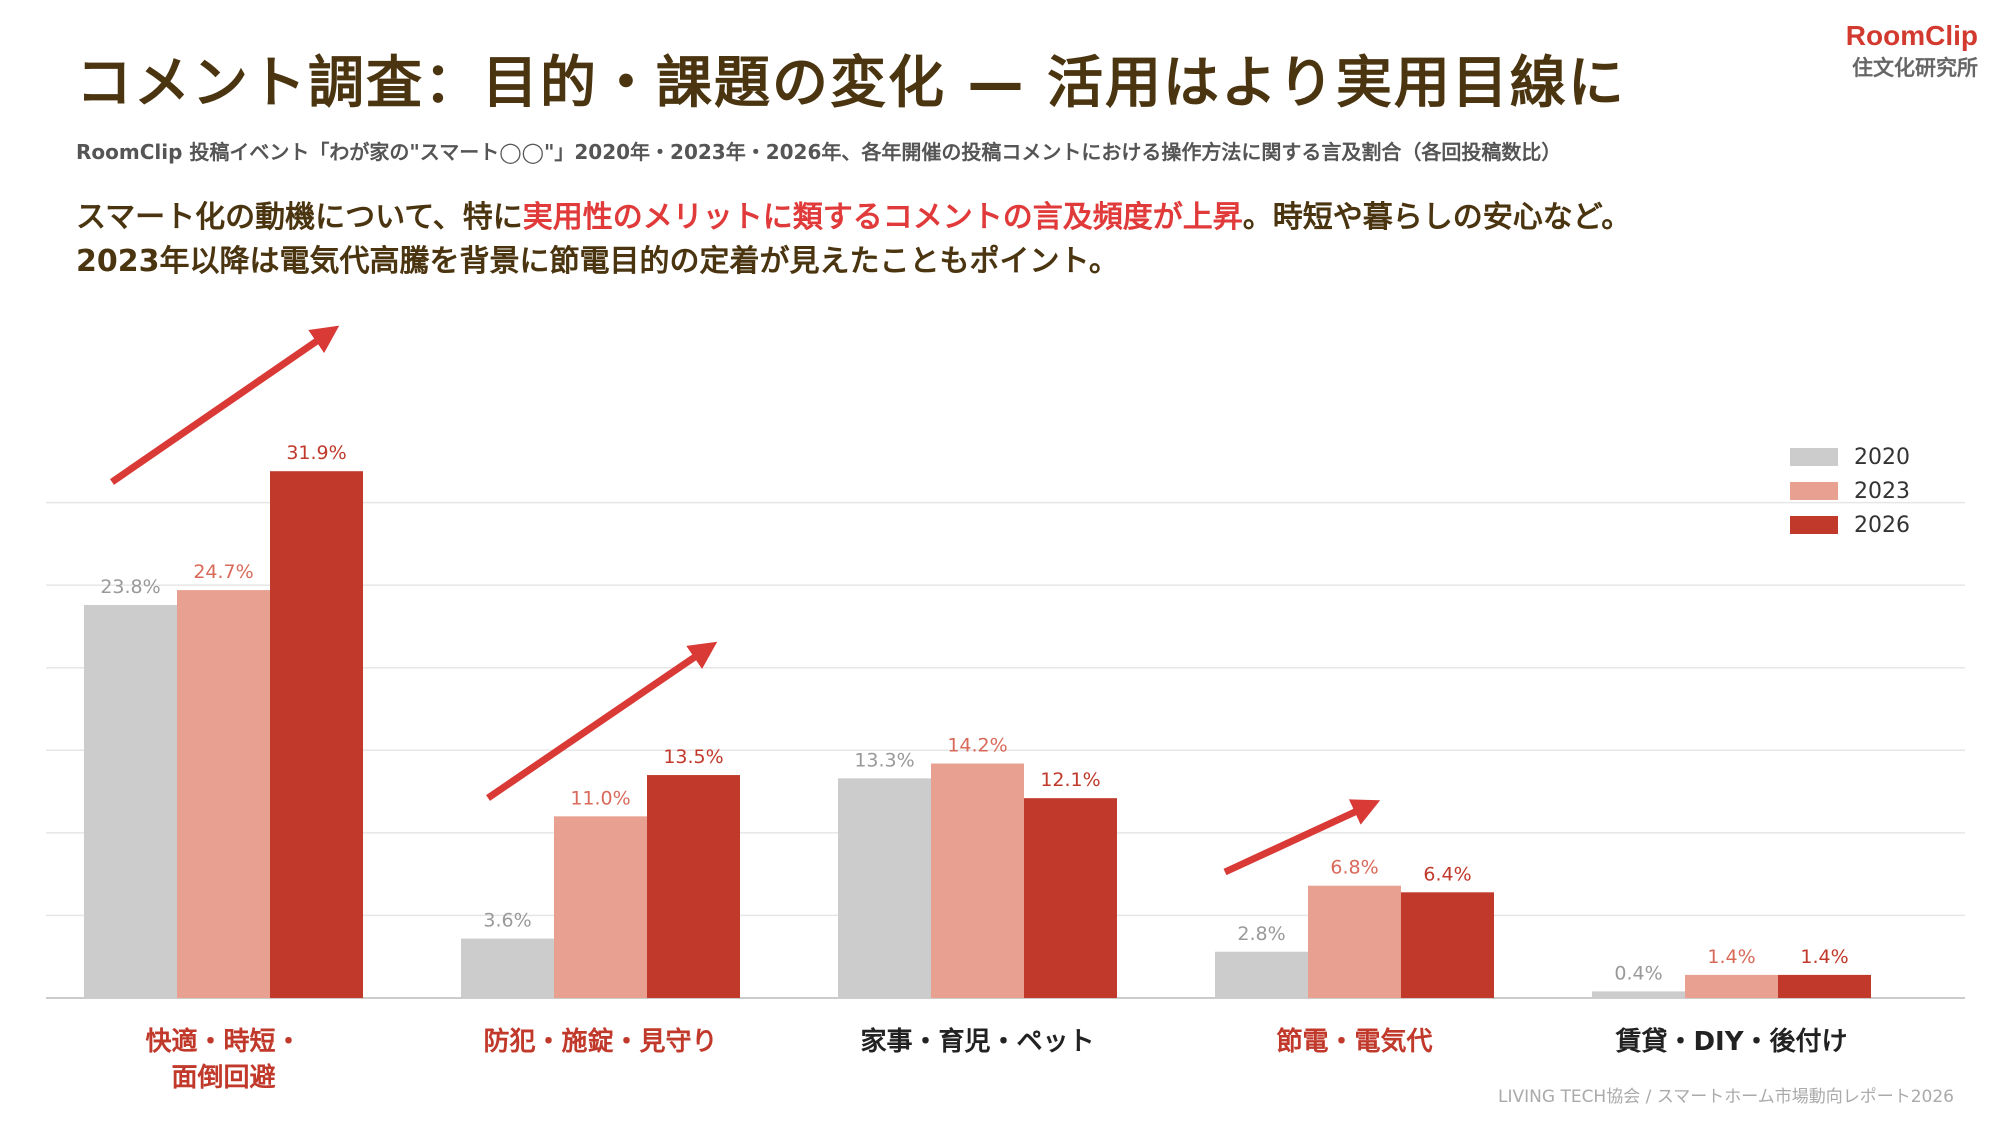  I want to click on category-label: 節電・電気代, so click(1354, 1041).